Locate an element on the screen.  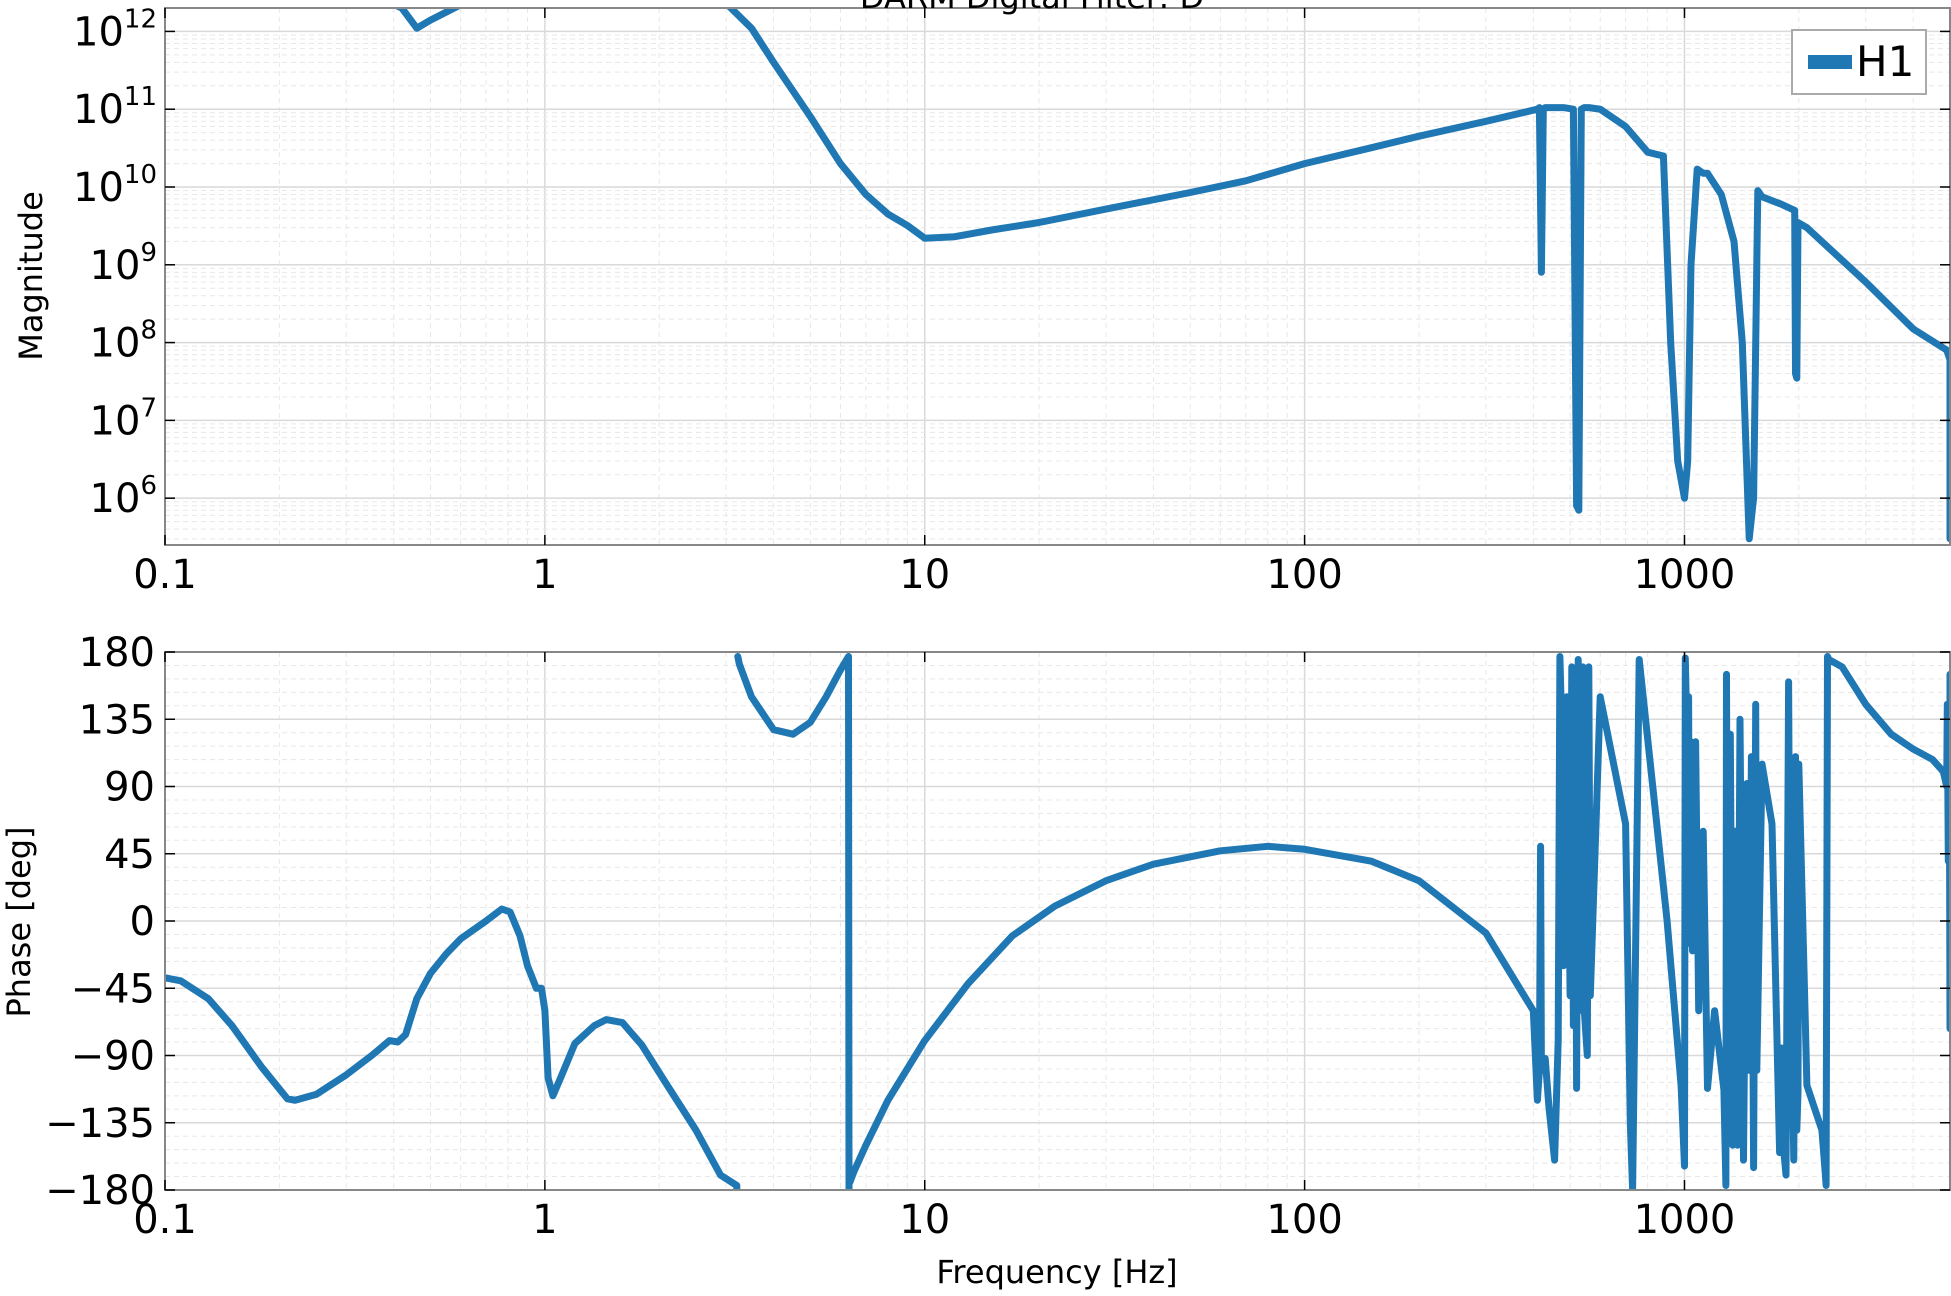
y-tick-label: 1010 is located at coordinates (115, 185).